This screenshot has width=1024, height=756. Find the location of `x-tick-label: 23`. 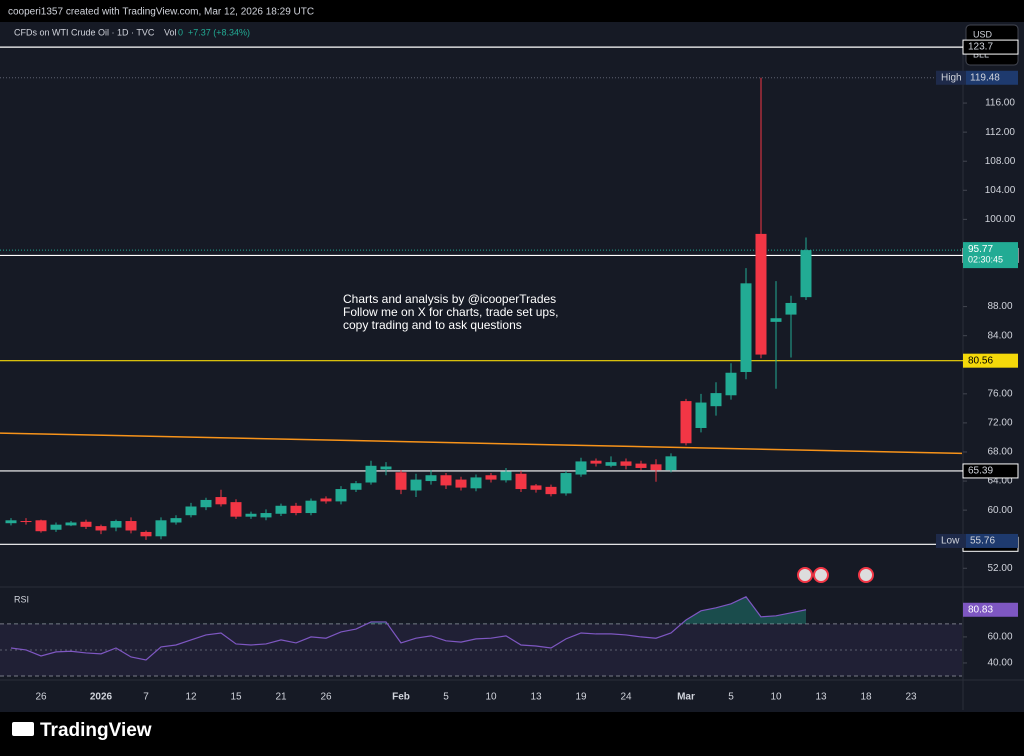

x-tick-label: 23 is located at coordinates (911, 697).